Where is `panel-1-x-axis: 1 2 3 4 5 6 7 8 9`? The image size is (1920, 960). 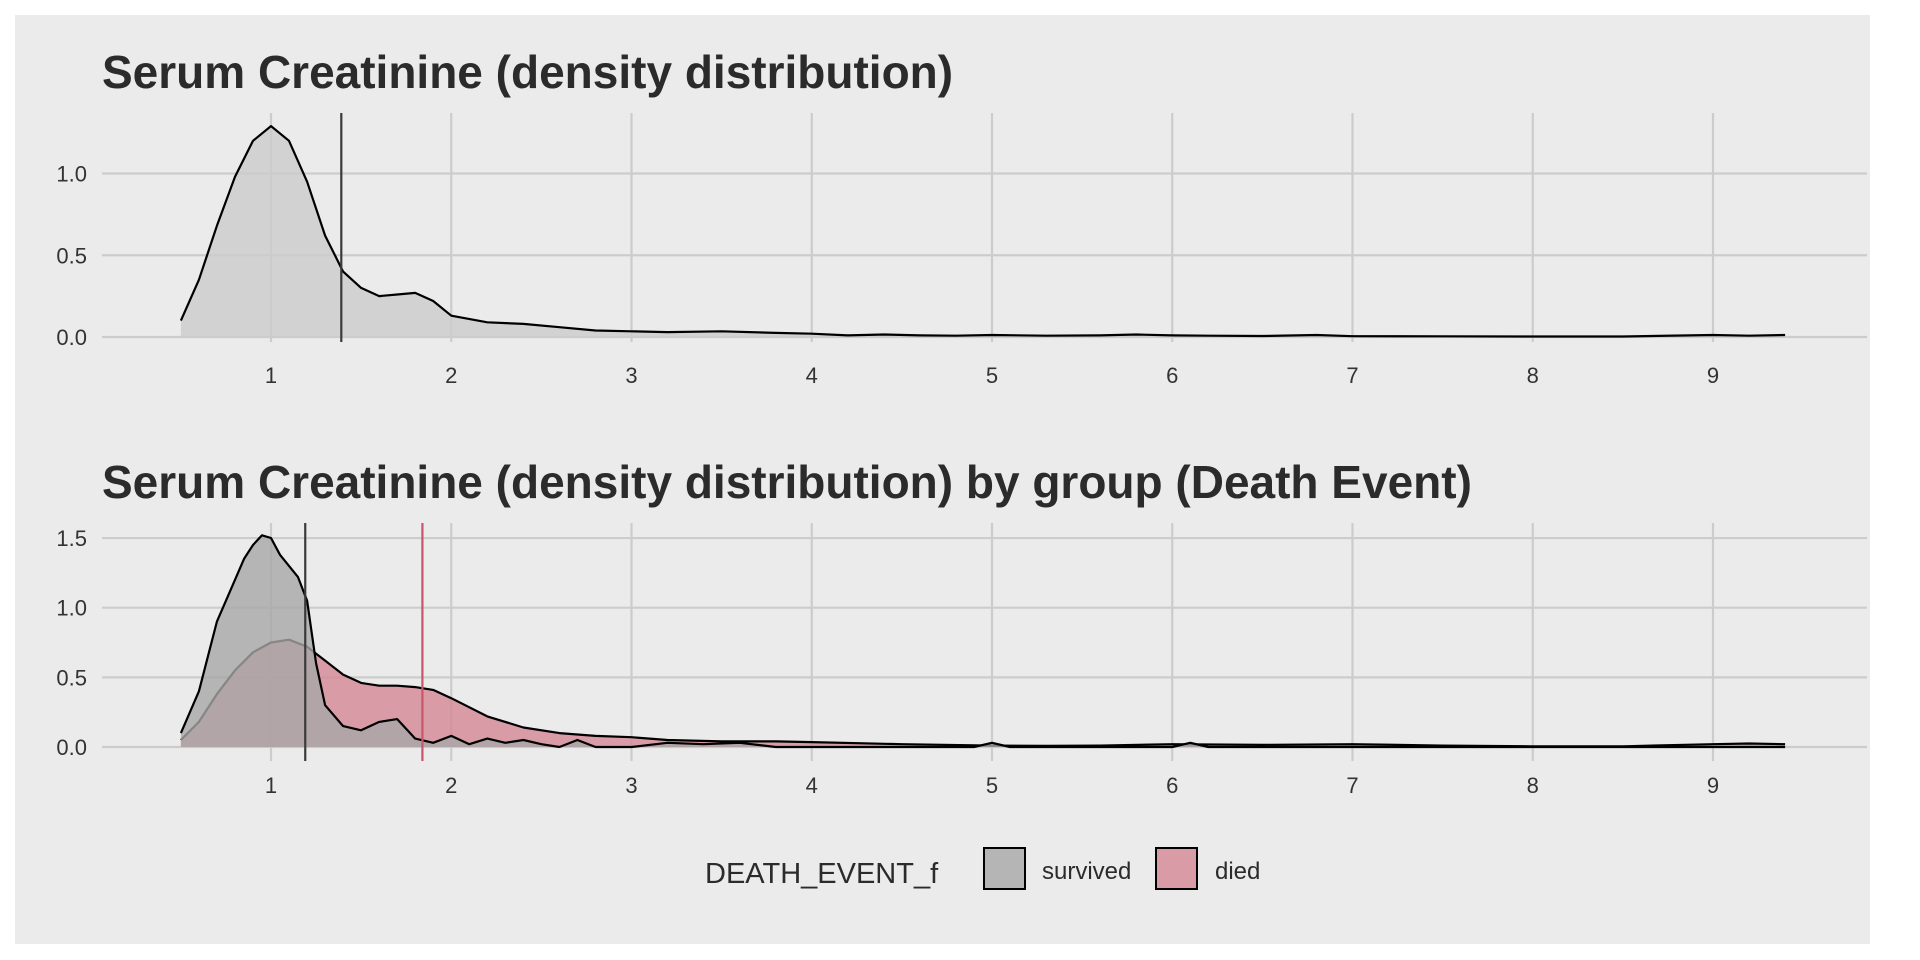 panel-1-x-axis: 1 2 3 4 5 6 7 8 9 is located at coordinates (992, 375).